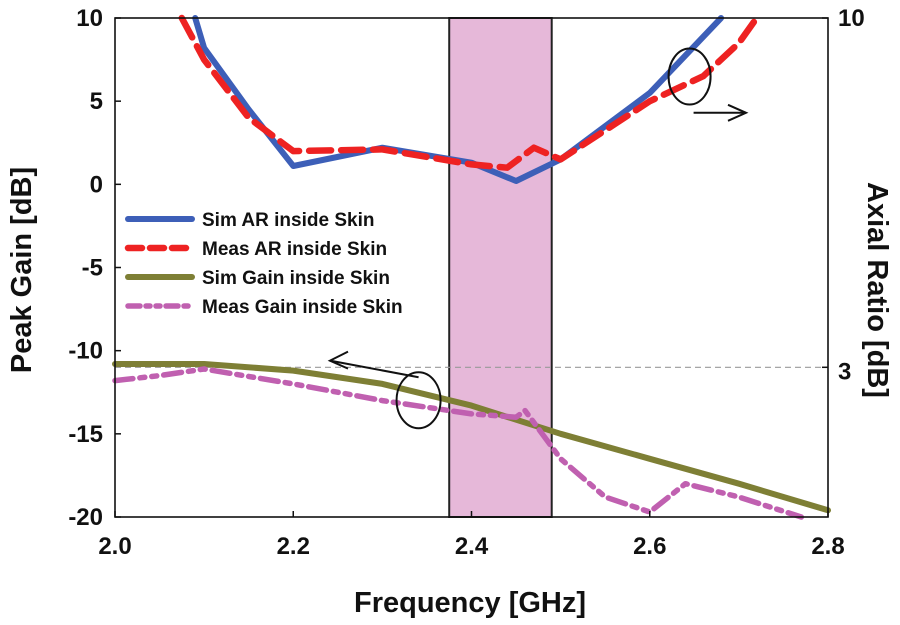  I want to click on annotation-ar-arrowhead, so click(738, 112).